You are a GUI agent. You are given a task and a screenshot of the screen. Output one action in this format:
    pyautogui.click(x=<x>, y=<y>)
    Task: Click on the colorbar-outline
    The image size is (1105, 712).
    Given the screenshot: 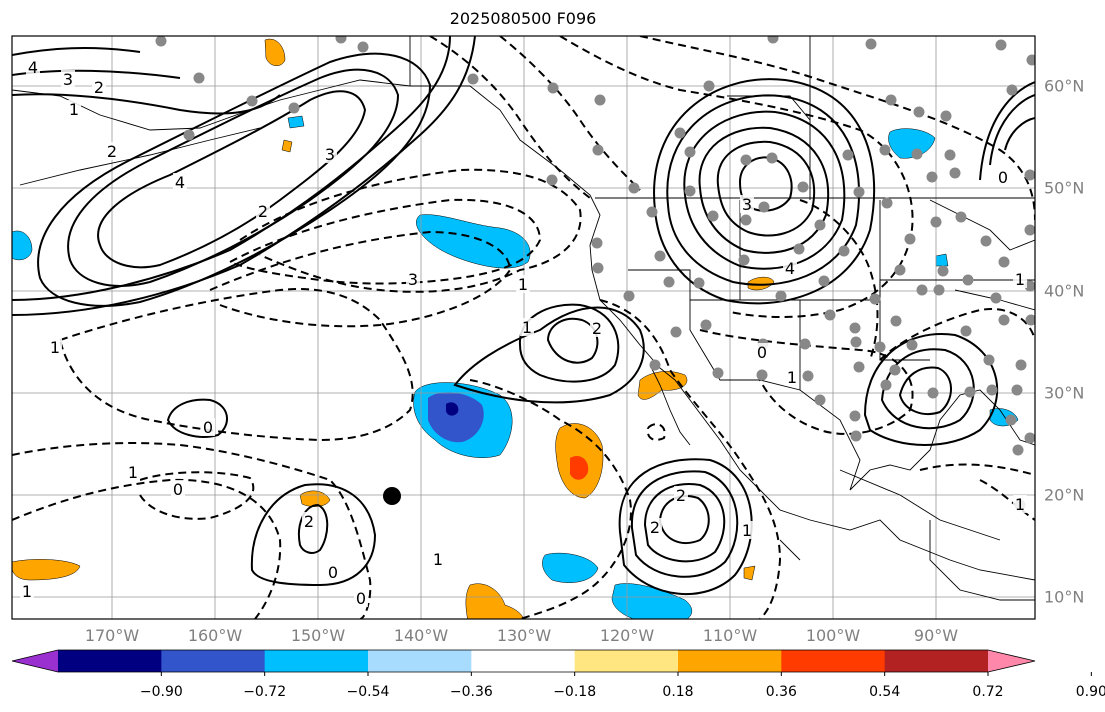 What is the action you would take?
    pyautogui.click(x=523, y=661)
    